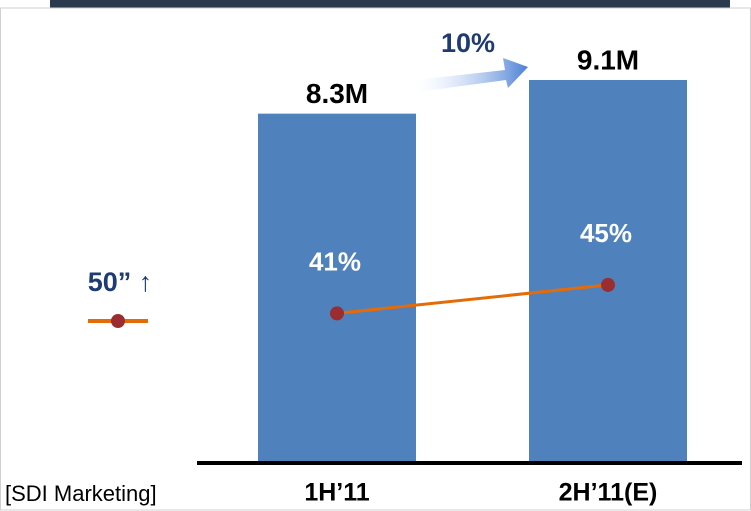 The image size is (751, 511). I want to click on growth-arrow, so click(471, 75).